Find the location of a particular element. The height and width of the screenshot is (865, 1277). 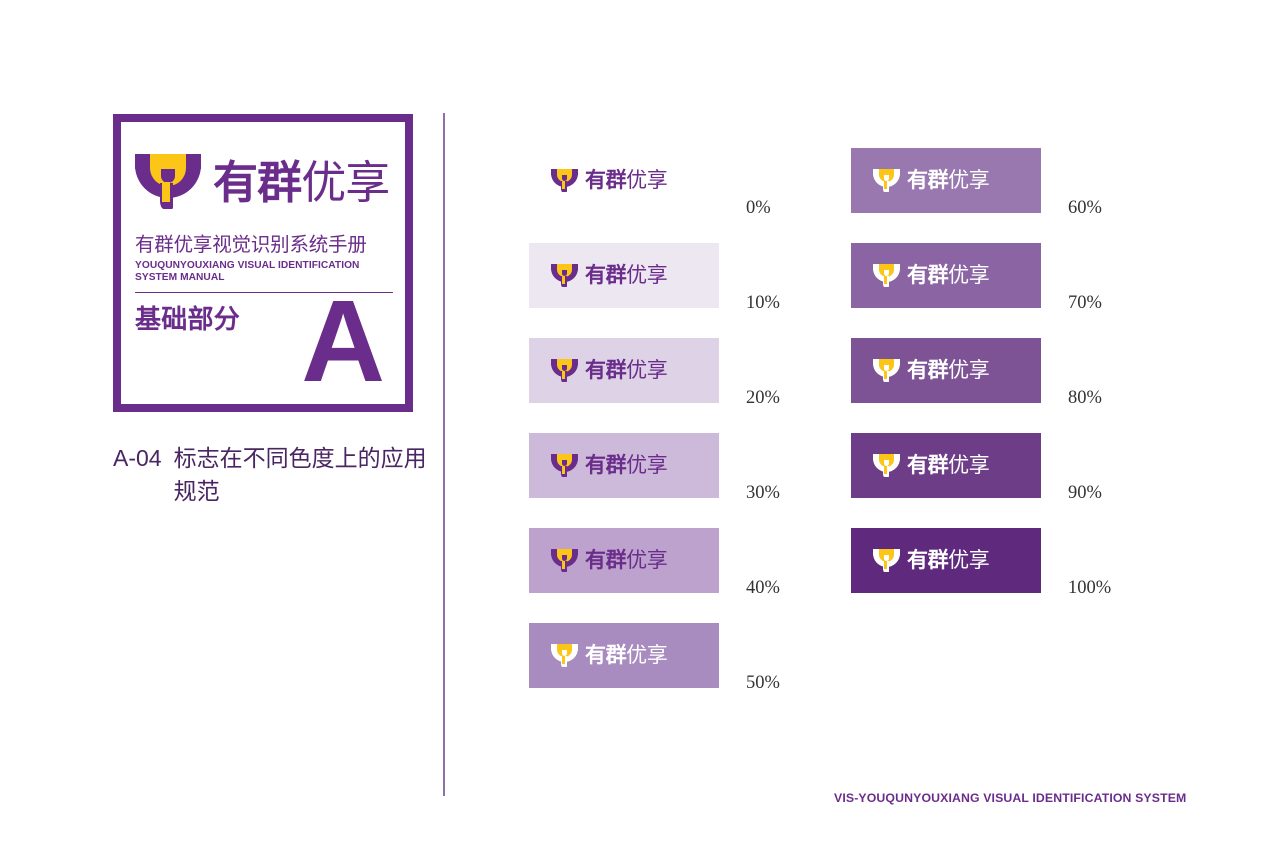

swatch-row: 有群 优享 10% is located at coordinates (654, 263).